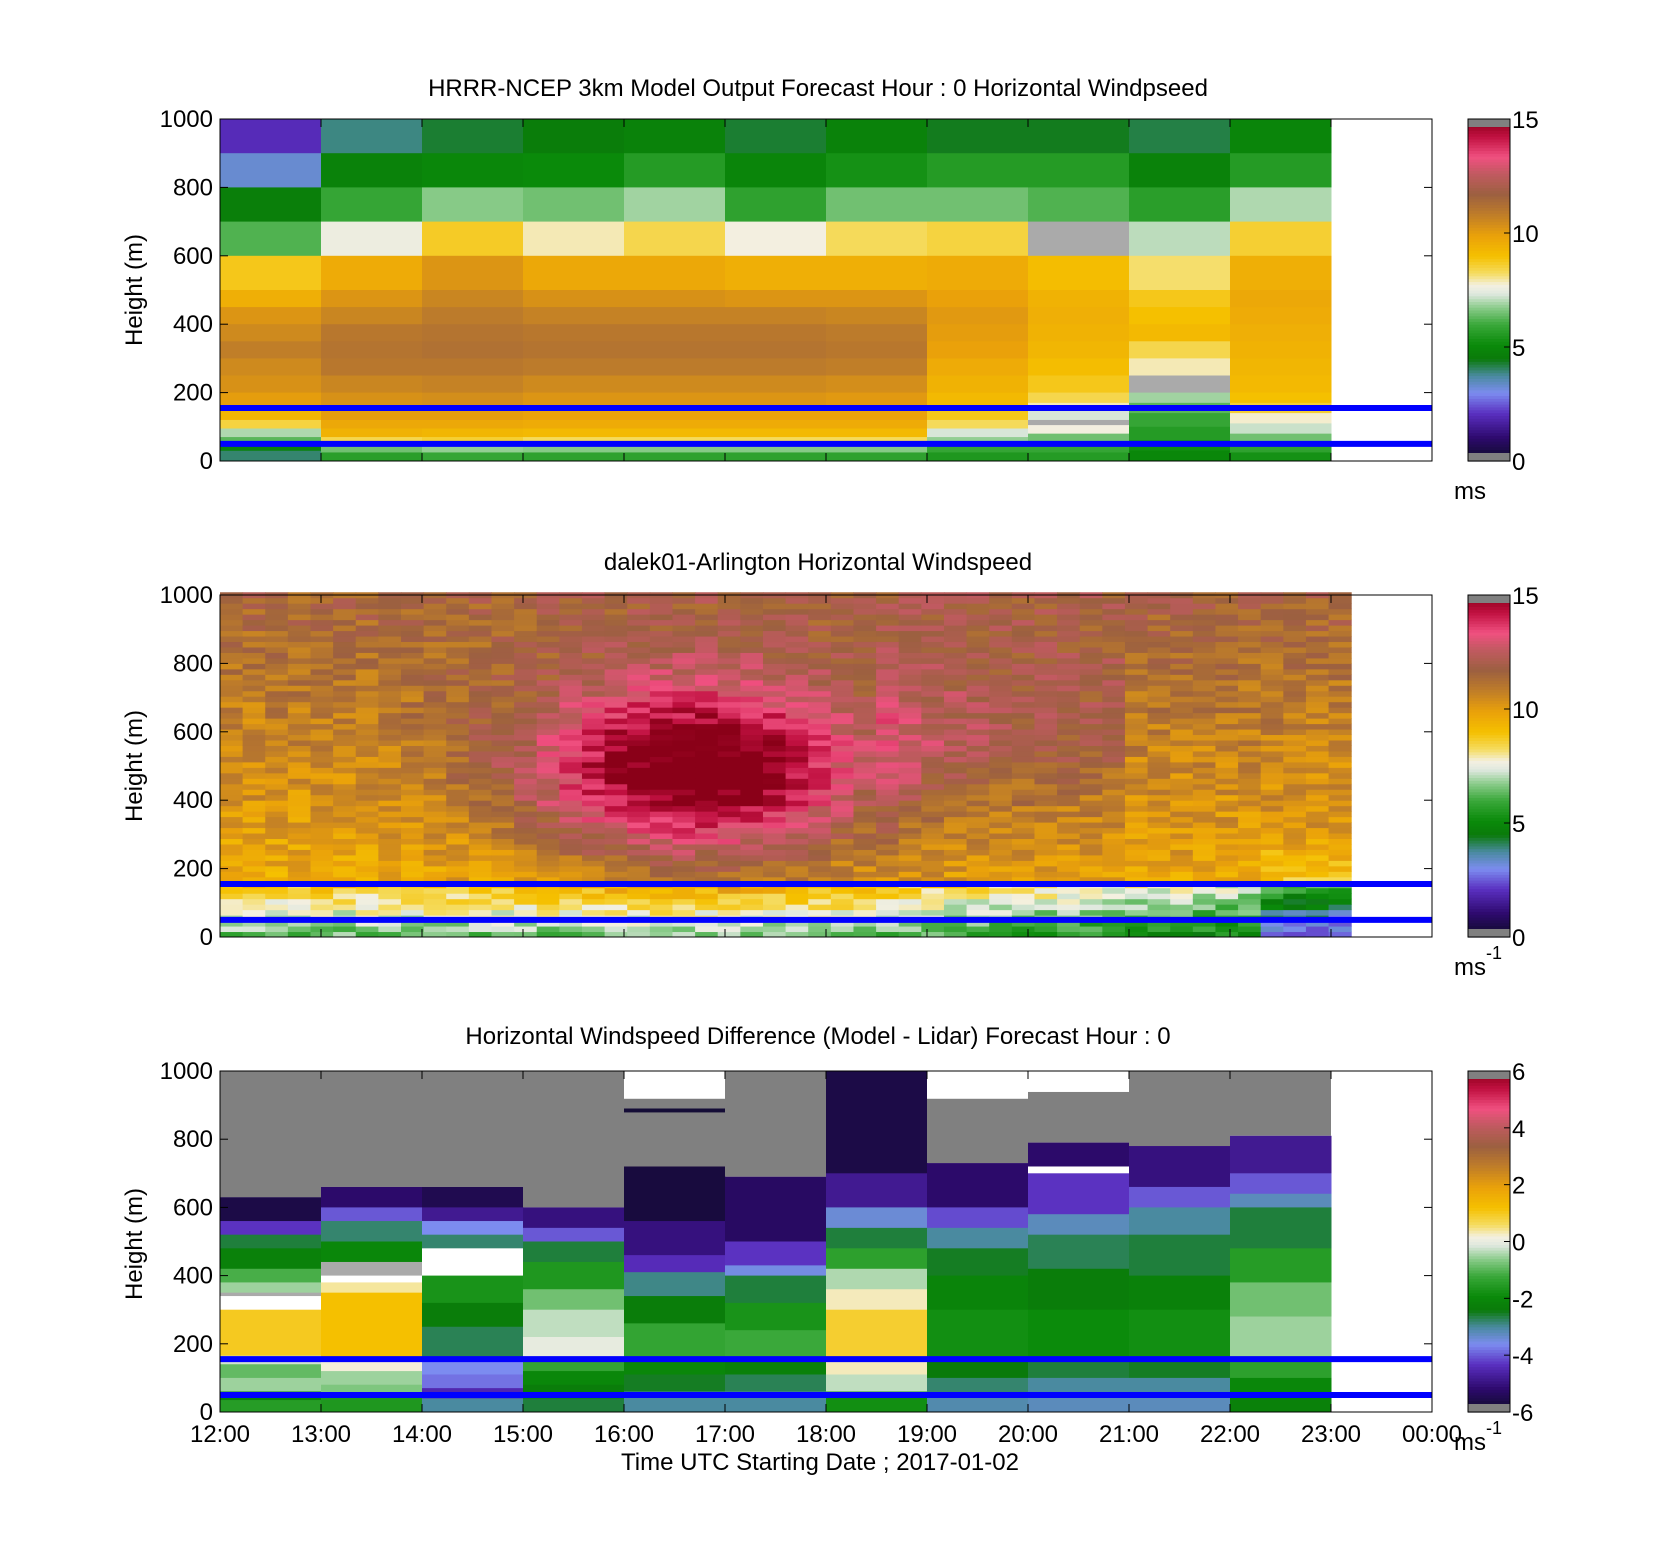  I want to click on missing-data-cell, so click(1179, 1109).